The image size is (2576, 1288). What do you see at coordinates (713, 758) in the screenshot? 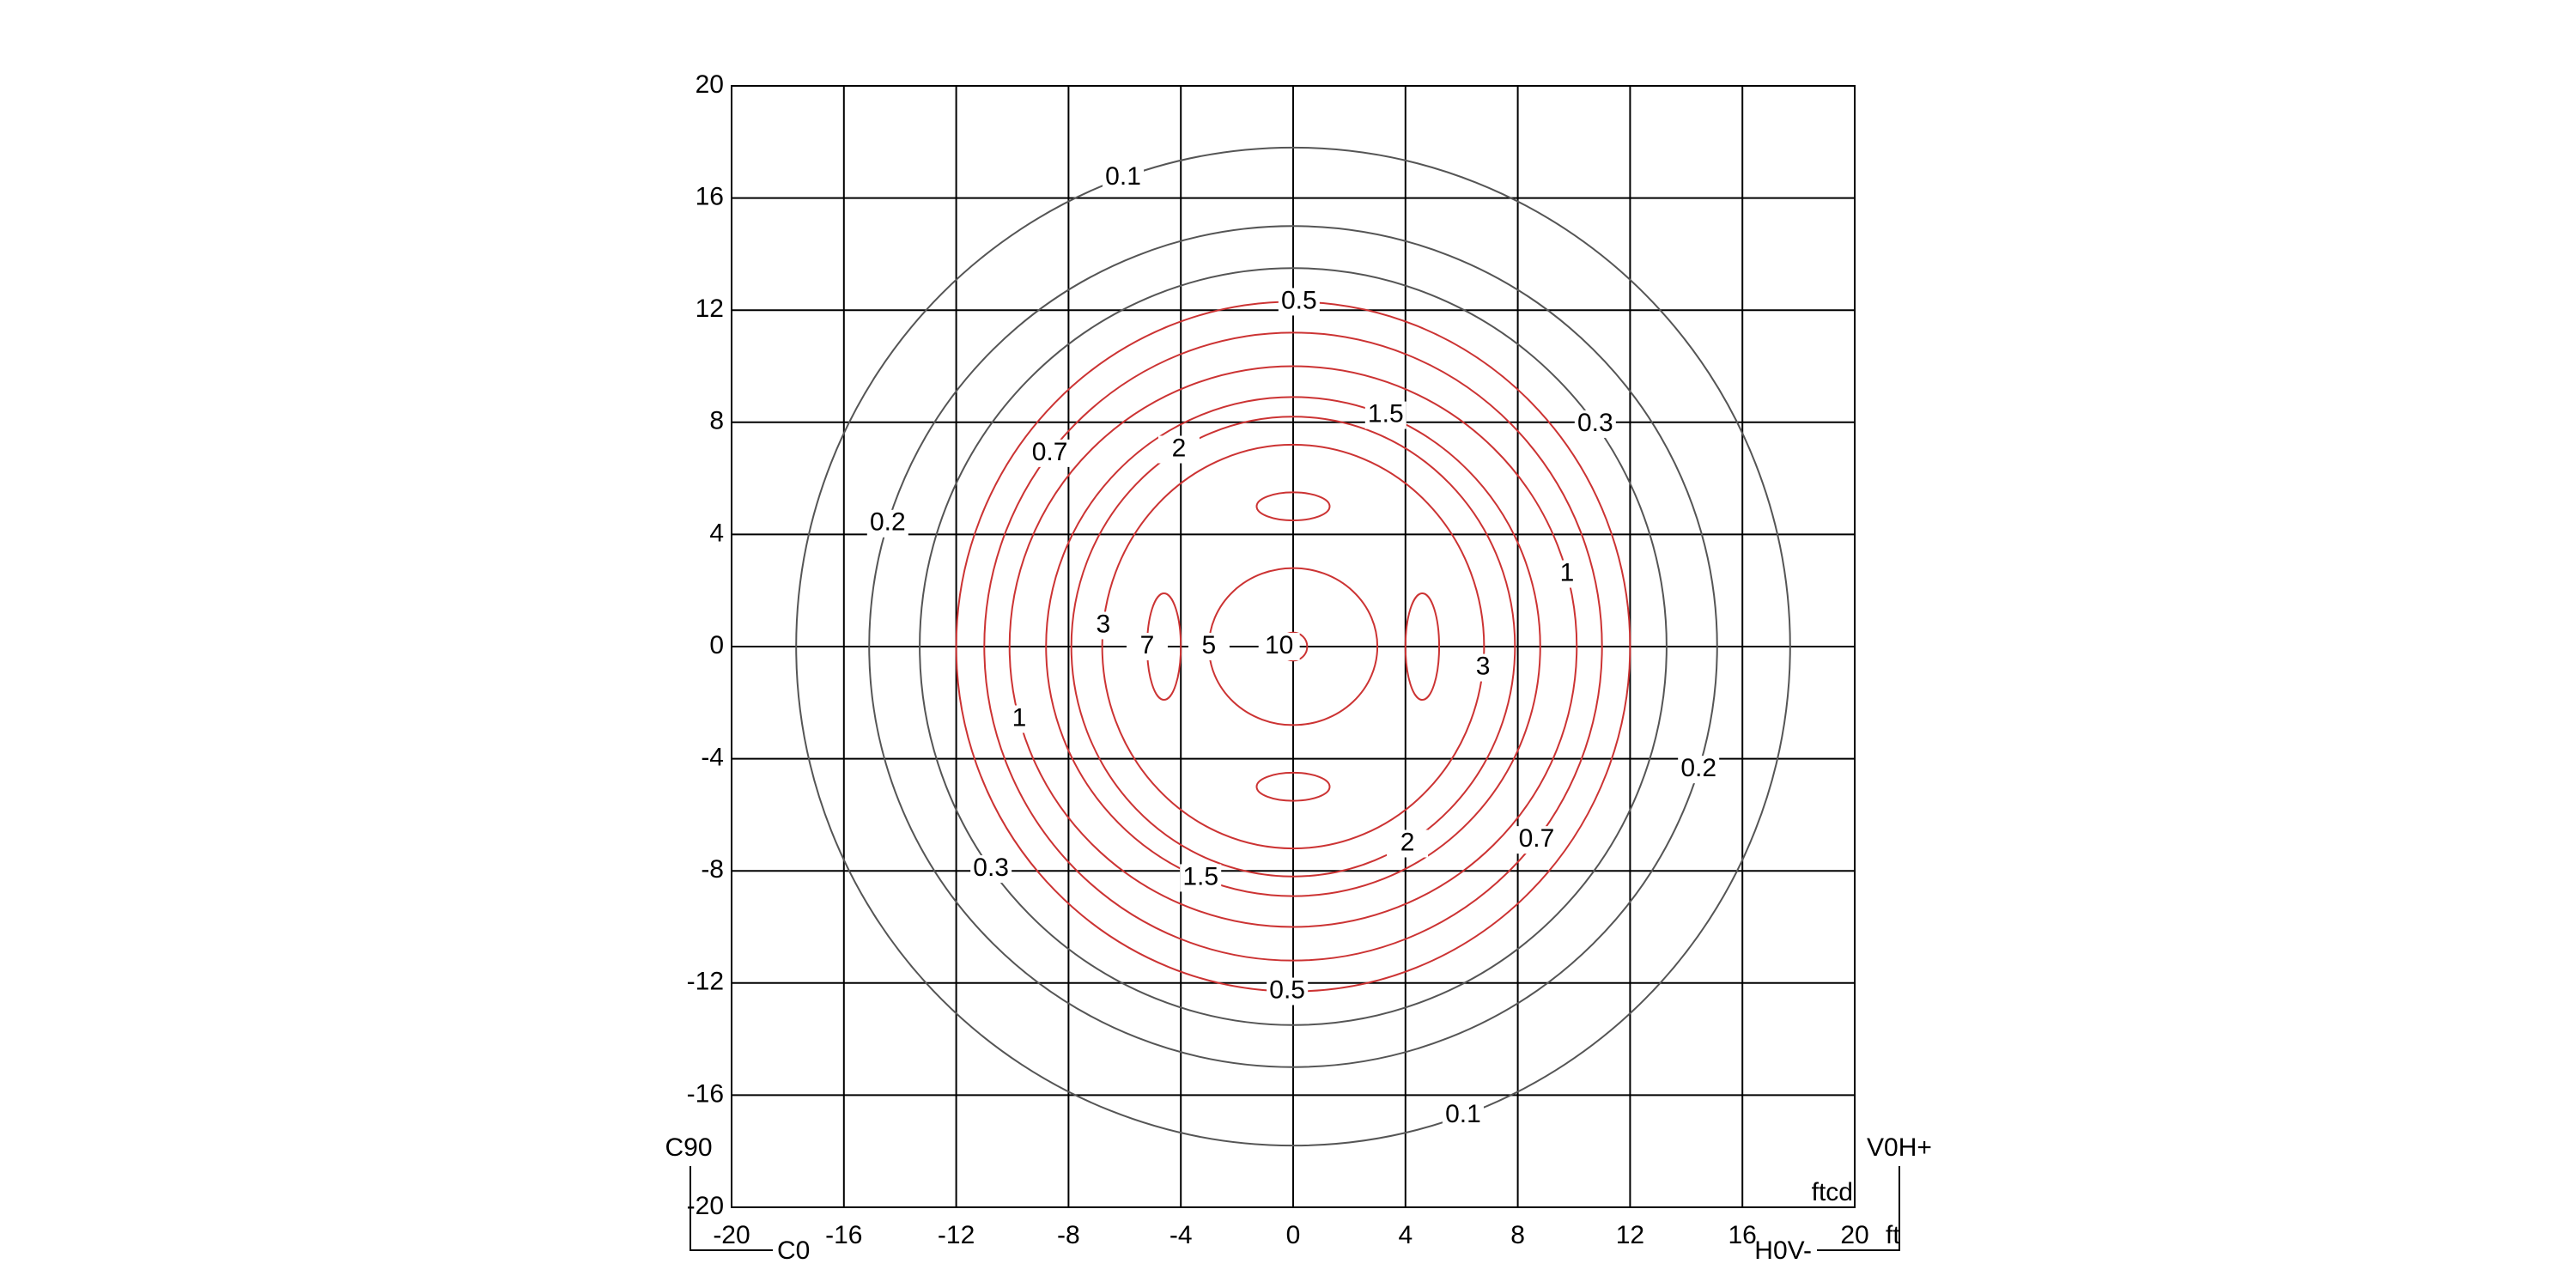
I see `y-tick-label: -4` at bounding box center [713, 758].